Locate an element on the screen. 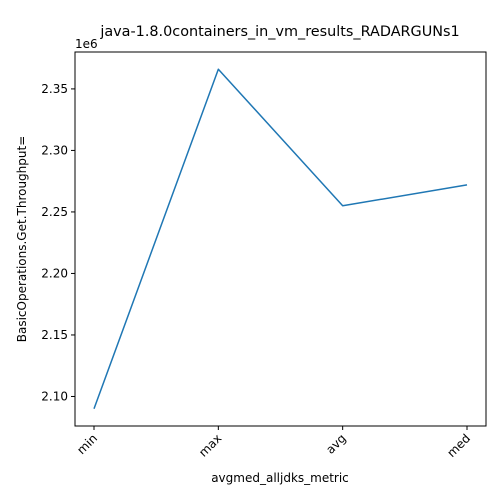 Image resolution: width=500 pixels, height=500 pixels. y-tick-label: 2.25 is located at coordinates (54, 212).